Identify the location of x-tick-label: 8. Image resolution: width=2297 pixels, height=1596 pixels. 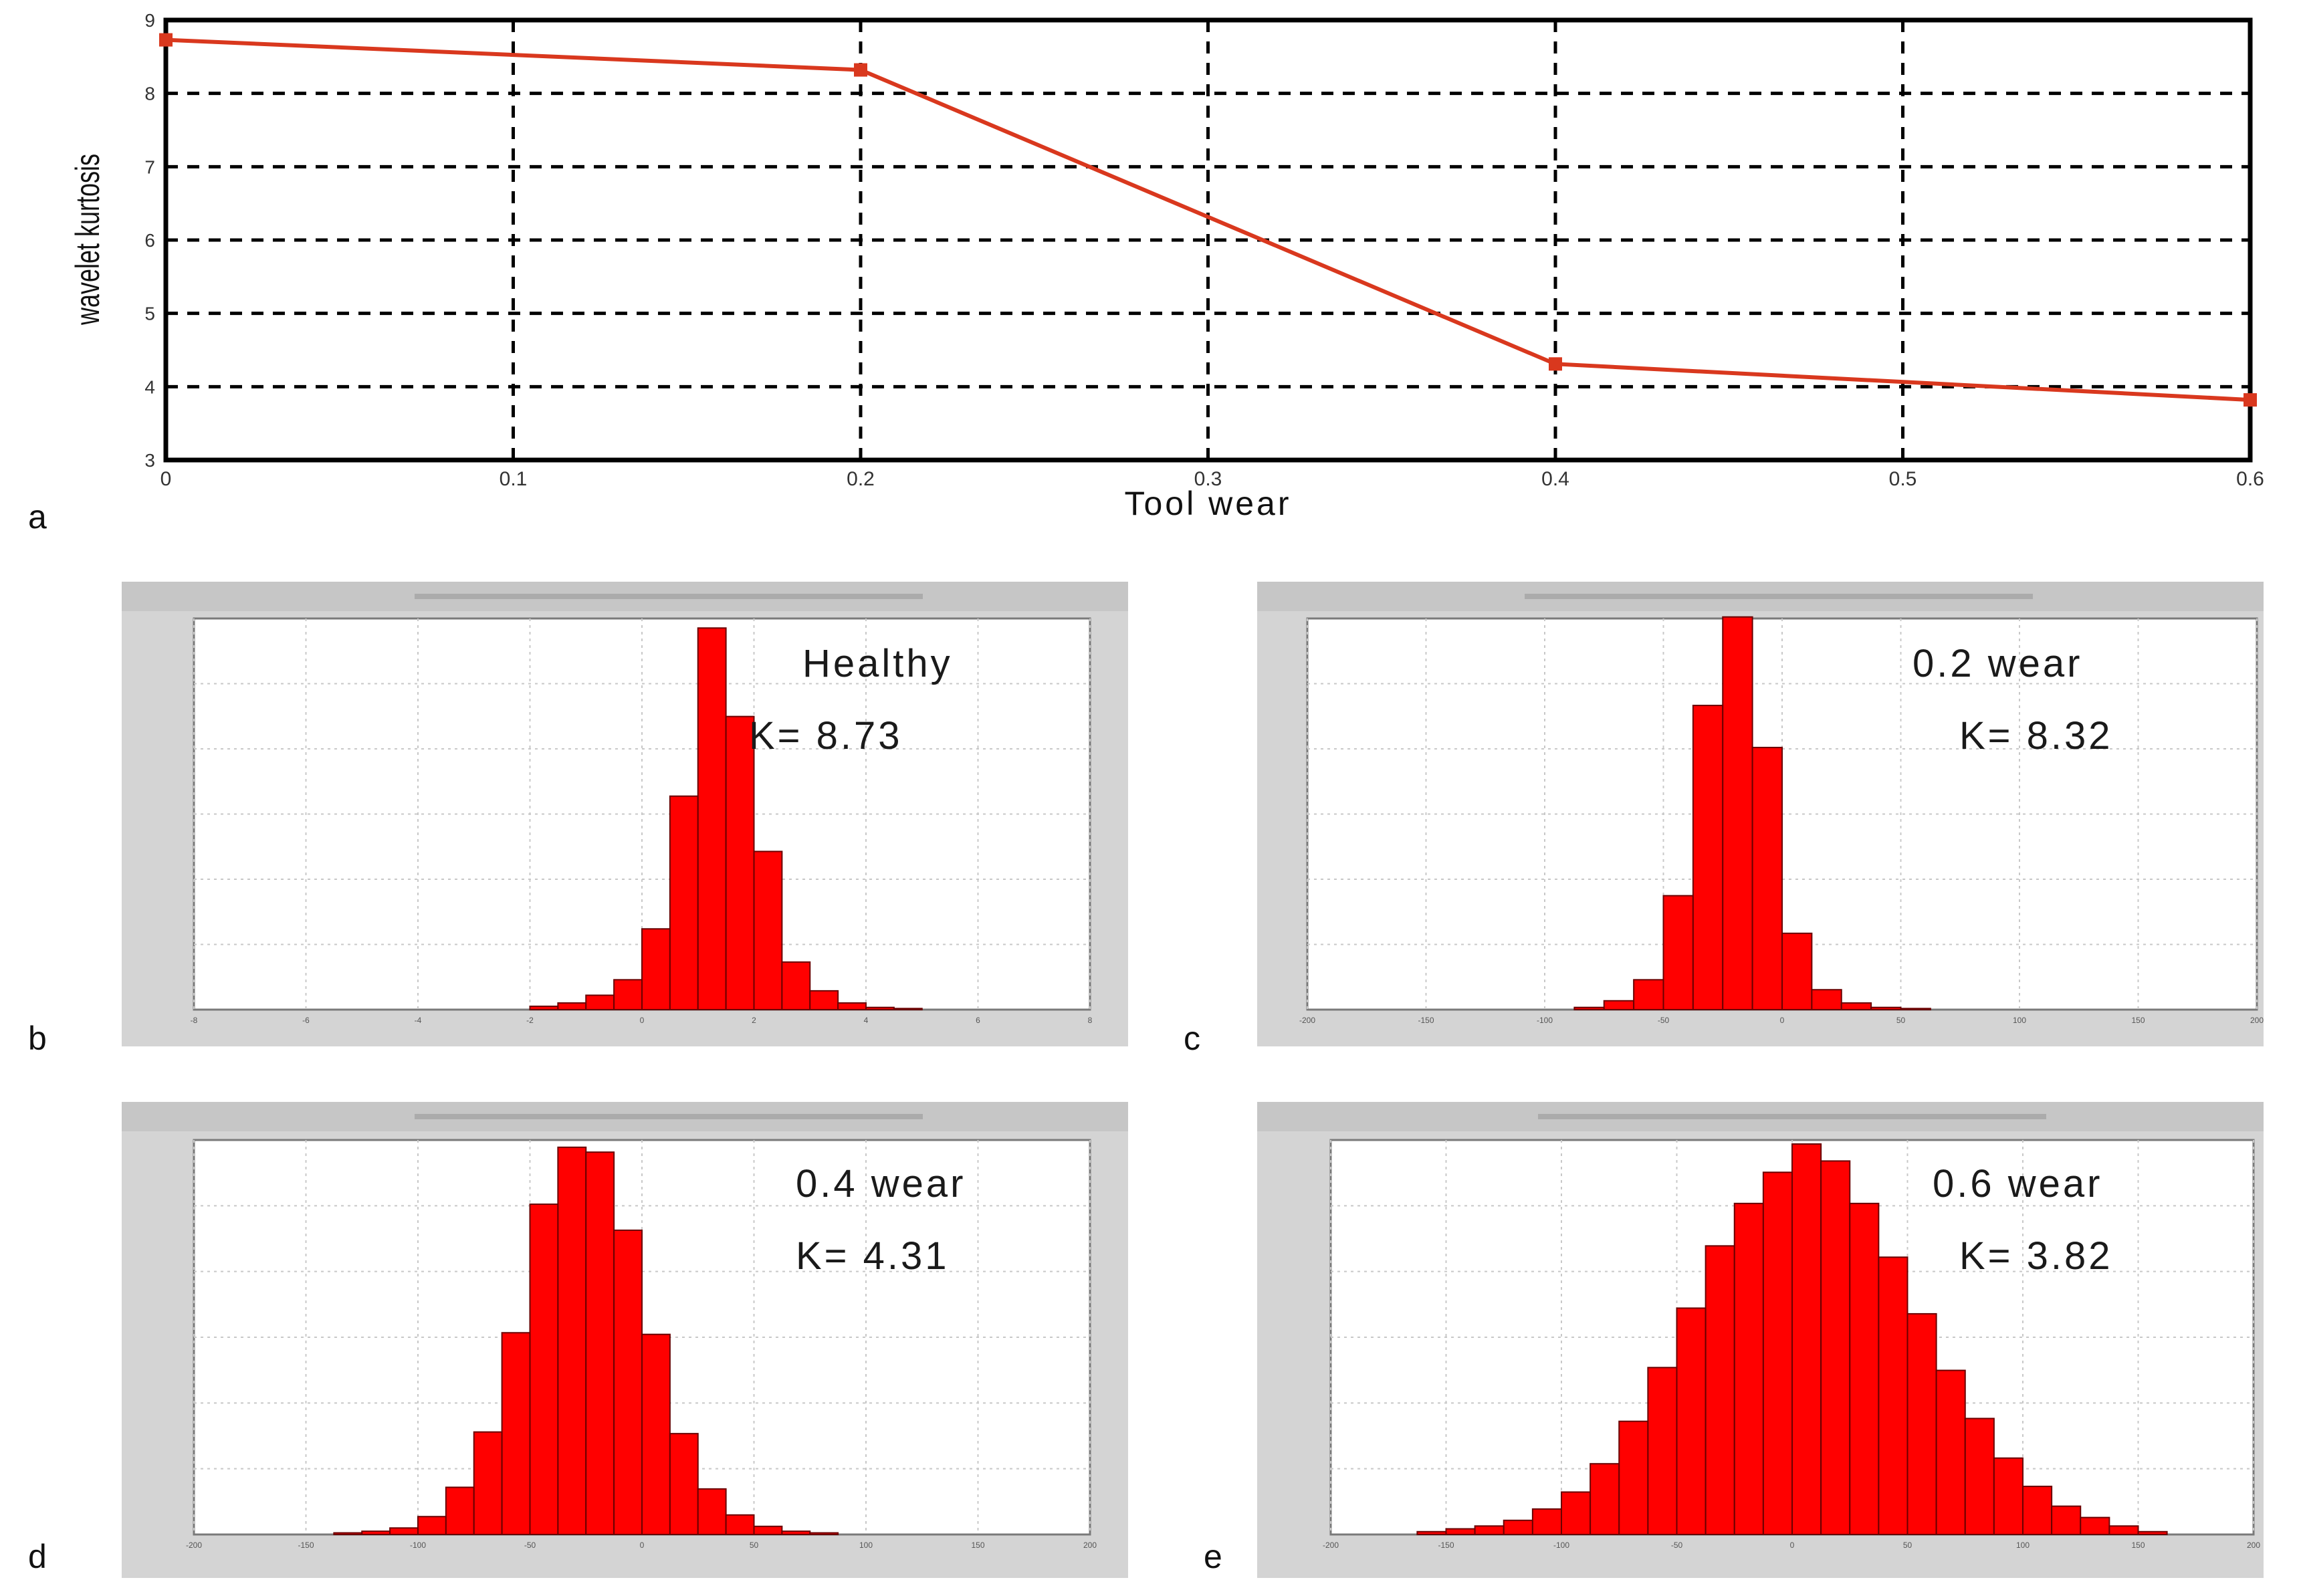
(1090, 1020).